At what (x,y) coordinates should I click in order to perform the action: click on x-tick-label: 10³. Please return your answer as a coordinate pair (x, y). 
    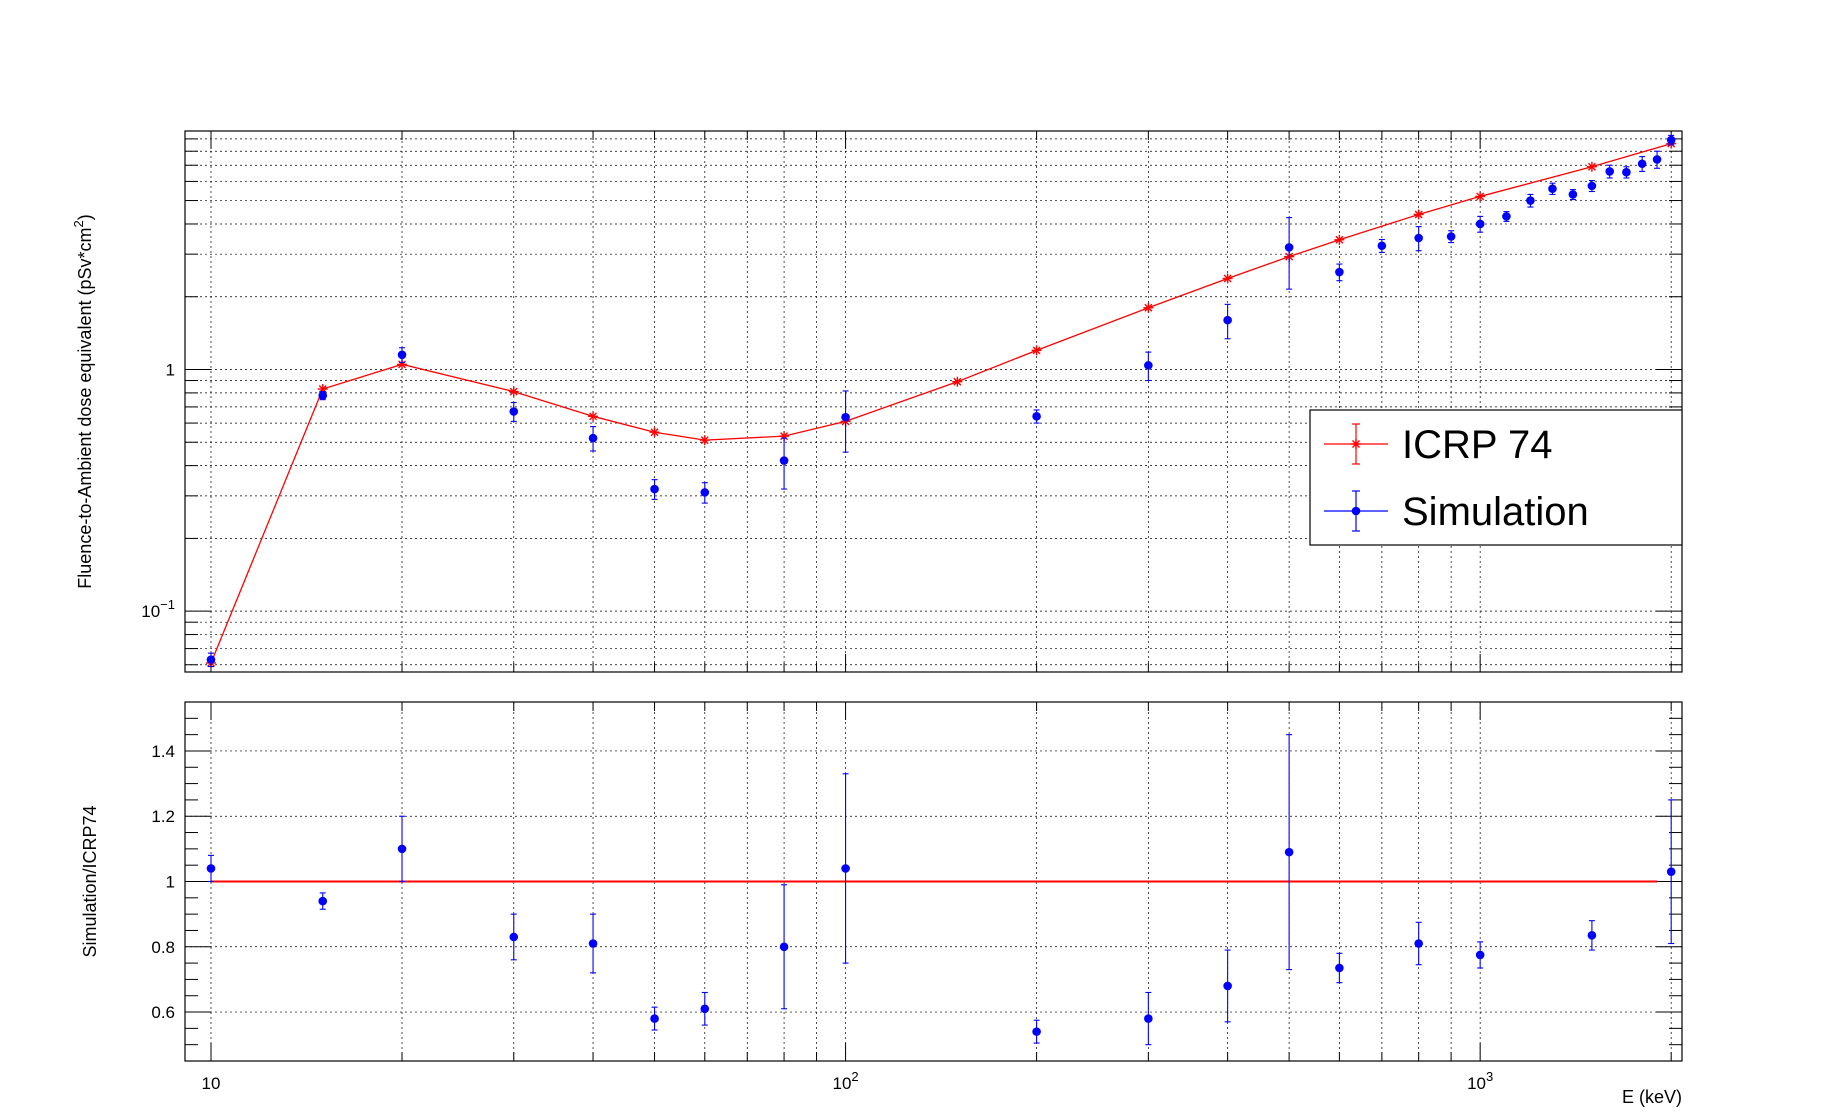
    Looking at the image, I should click on (1480, 1081).